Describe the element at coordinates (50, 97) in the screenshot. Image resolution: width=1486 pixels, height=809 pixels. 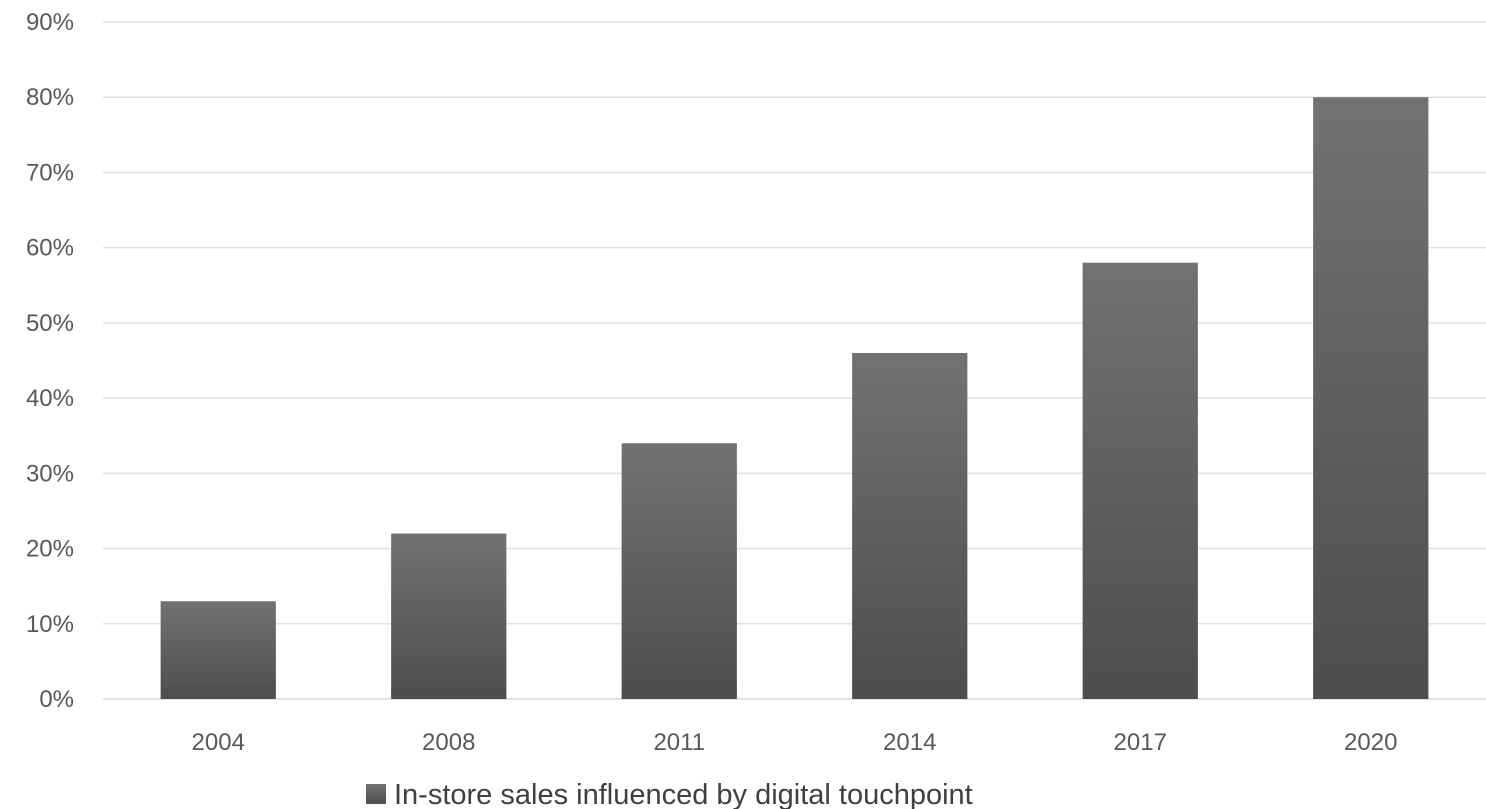
I see `y-tick-label: 80%` at that location.